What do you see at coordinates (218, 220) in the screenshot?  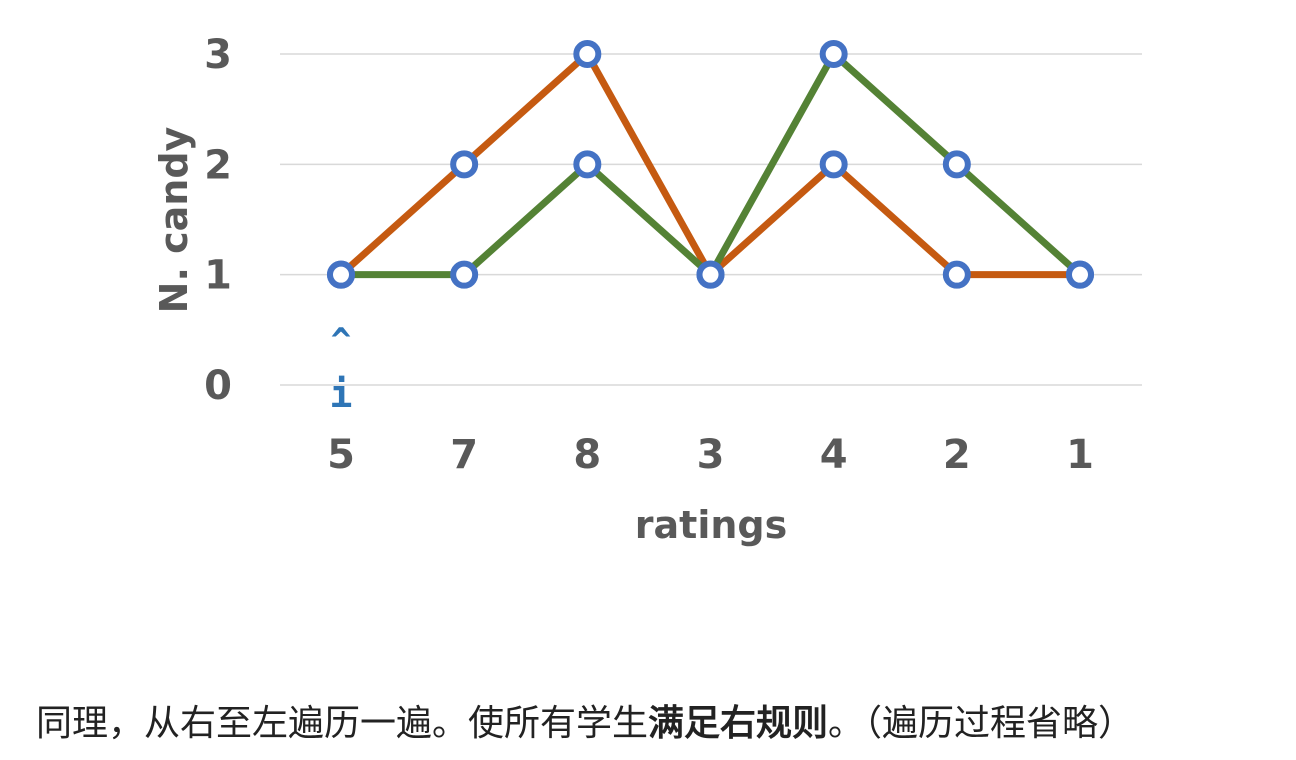 I see `y-axis-ticks: 0 1 2 3` at bounding box center [218, 220].